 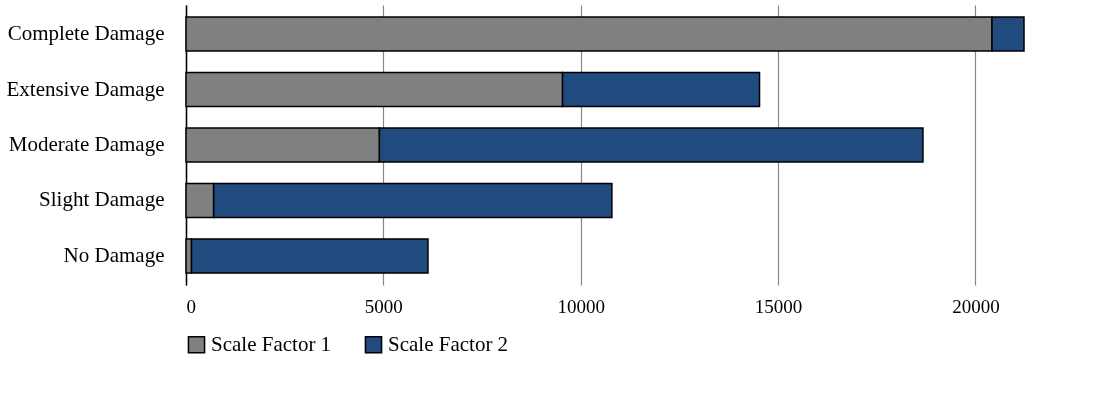 What do you see at coordinates (102, 199) in the screenshot?
I see `y-tick-label: Slight Damage` at bounding box center [102, 199].